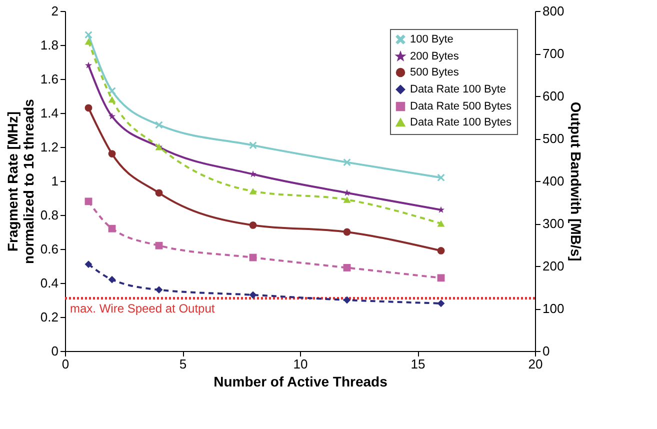 The image size is (657, 429). I want to click on legend-label: 200 Bytes, so click(435, 56).